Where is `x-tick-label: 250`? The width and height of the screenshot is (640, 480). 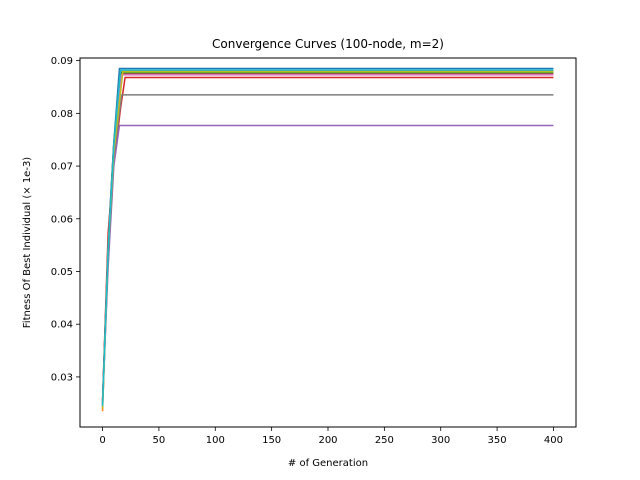 x-tick-label: 250 is located at coordinates (384, 440).